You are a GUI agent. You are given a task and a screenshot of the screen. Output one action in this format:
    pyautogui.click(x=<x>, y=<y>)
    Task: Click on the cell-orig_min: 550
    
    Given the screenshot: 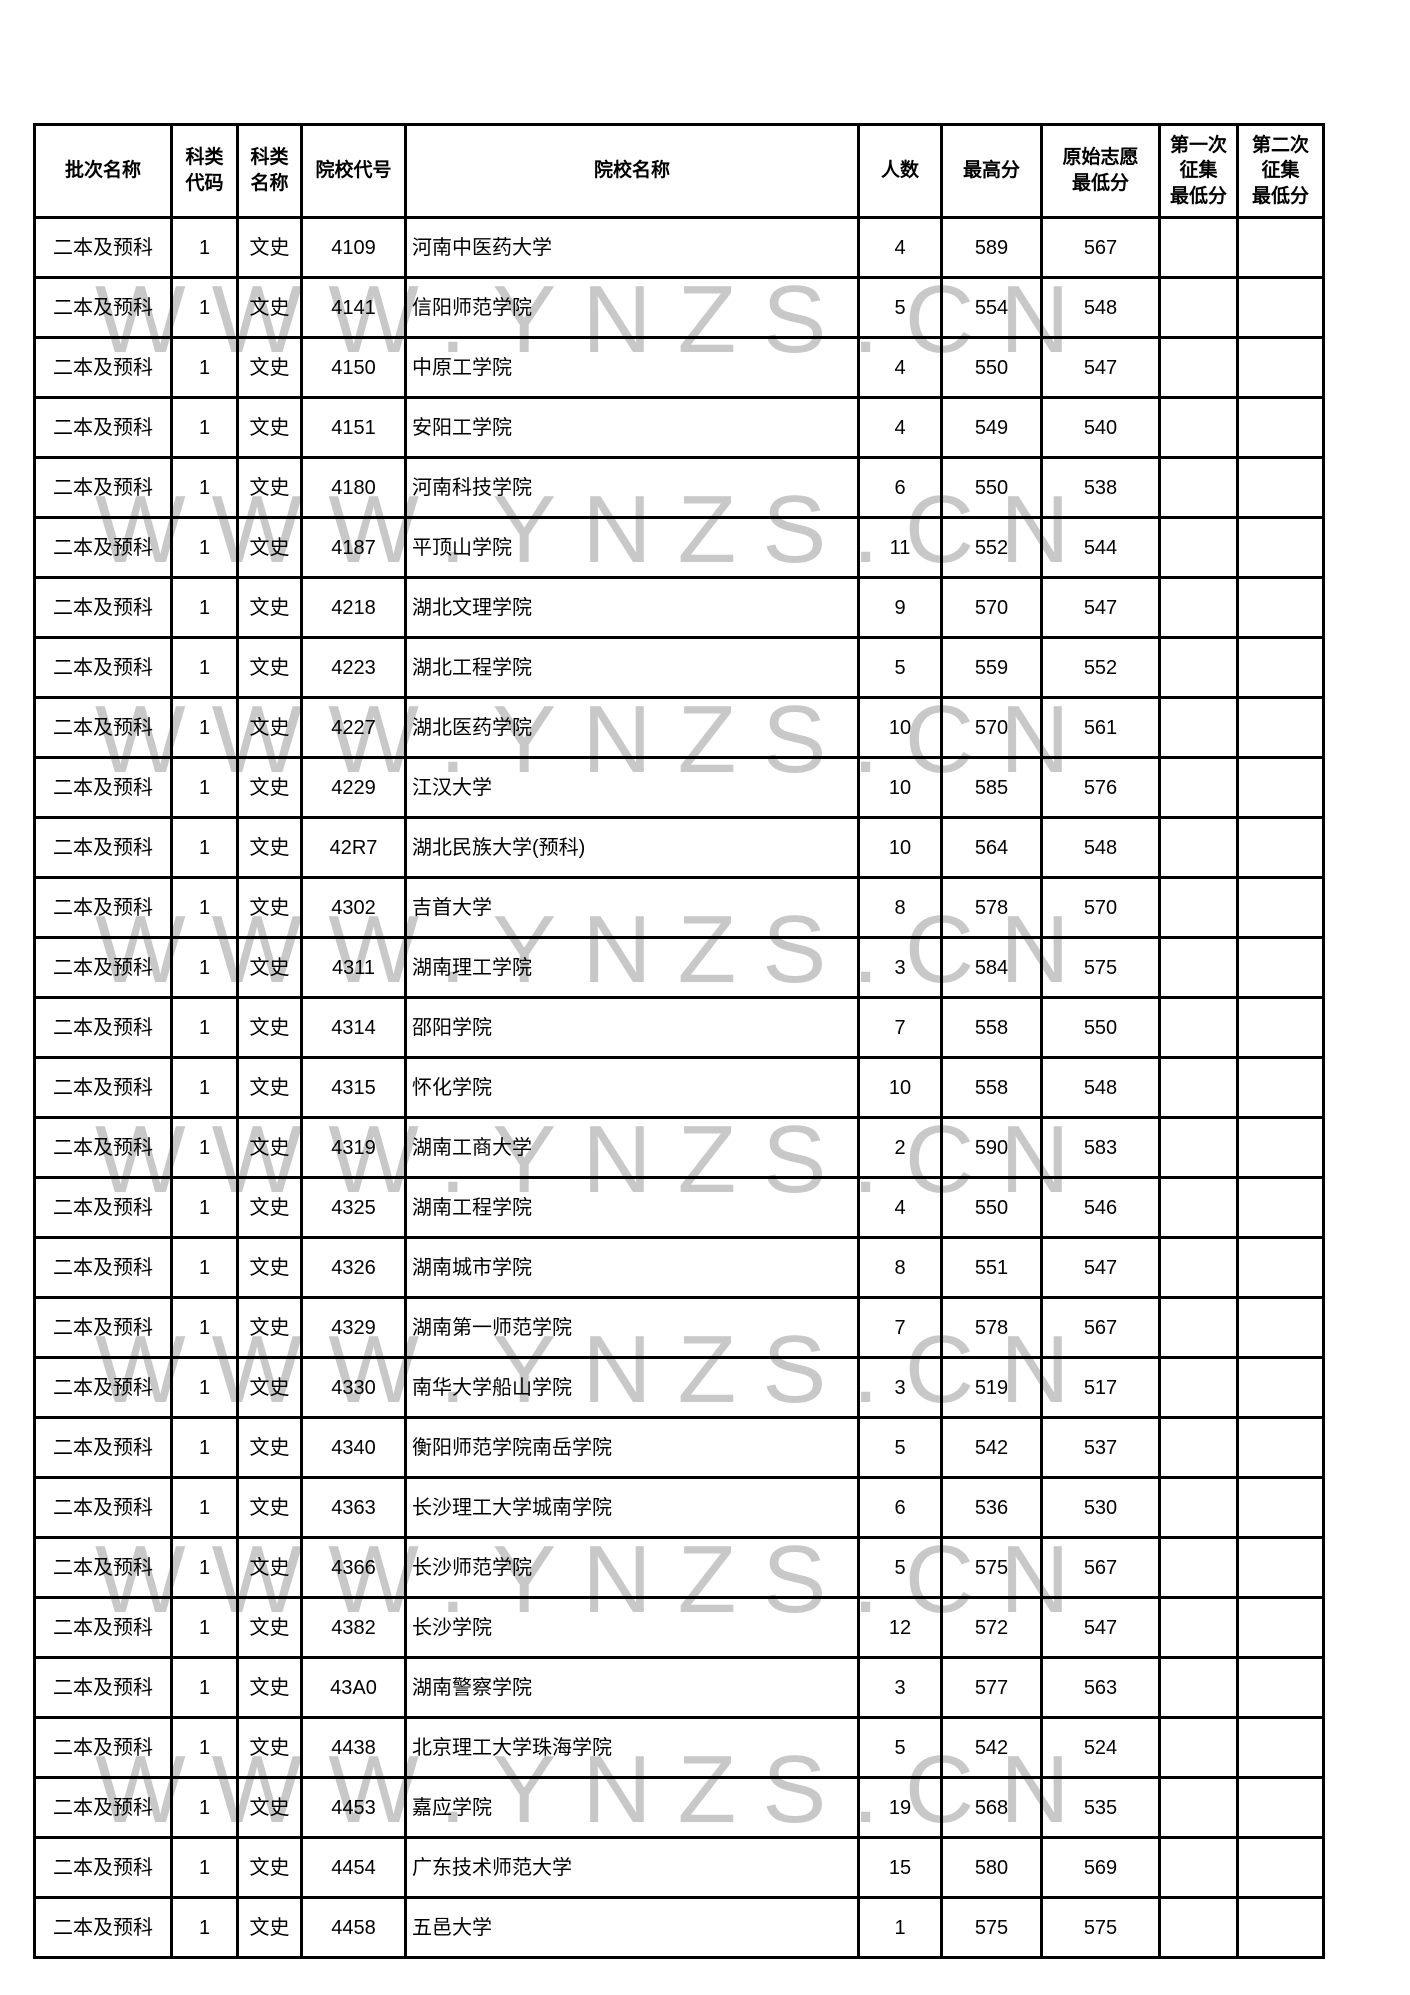 What is the action you would take?
    pyautogui.click(x=1100, y=1027)
    